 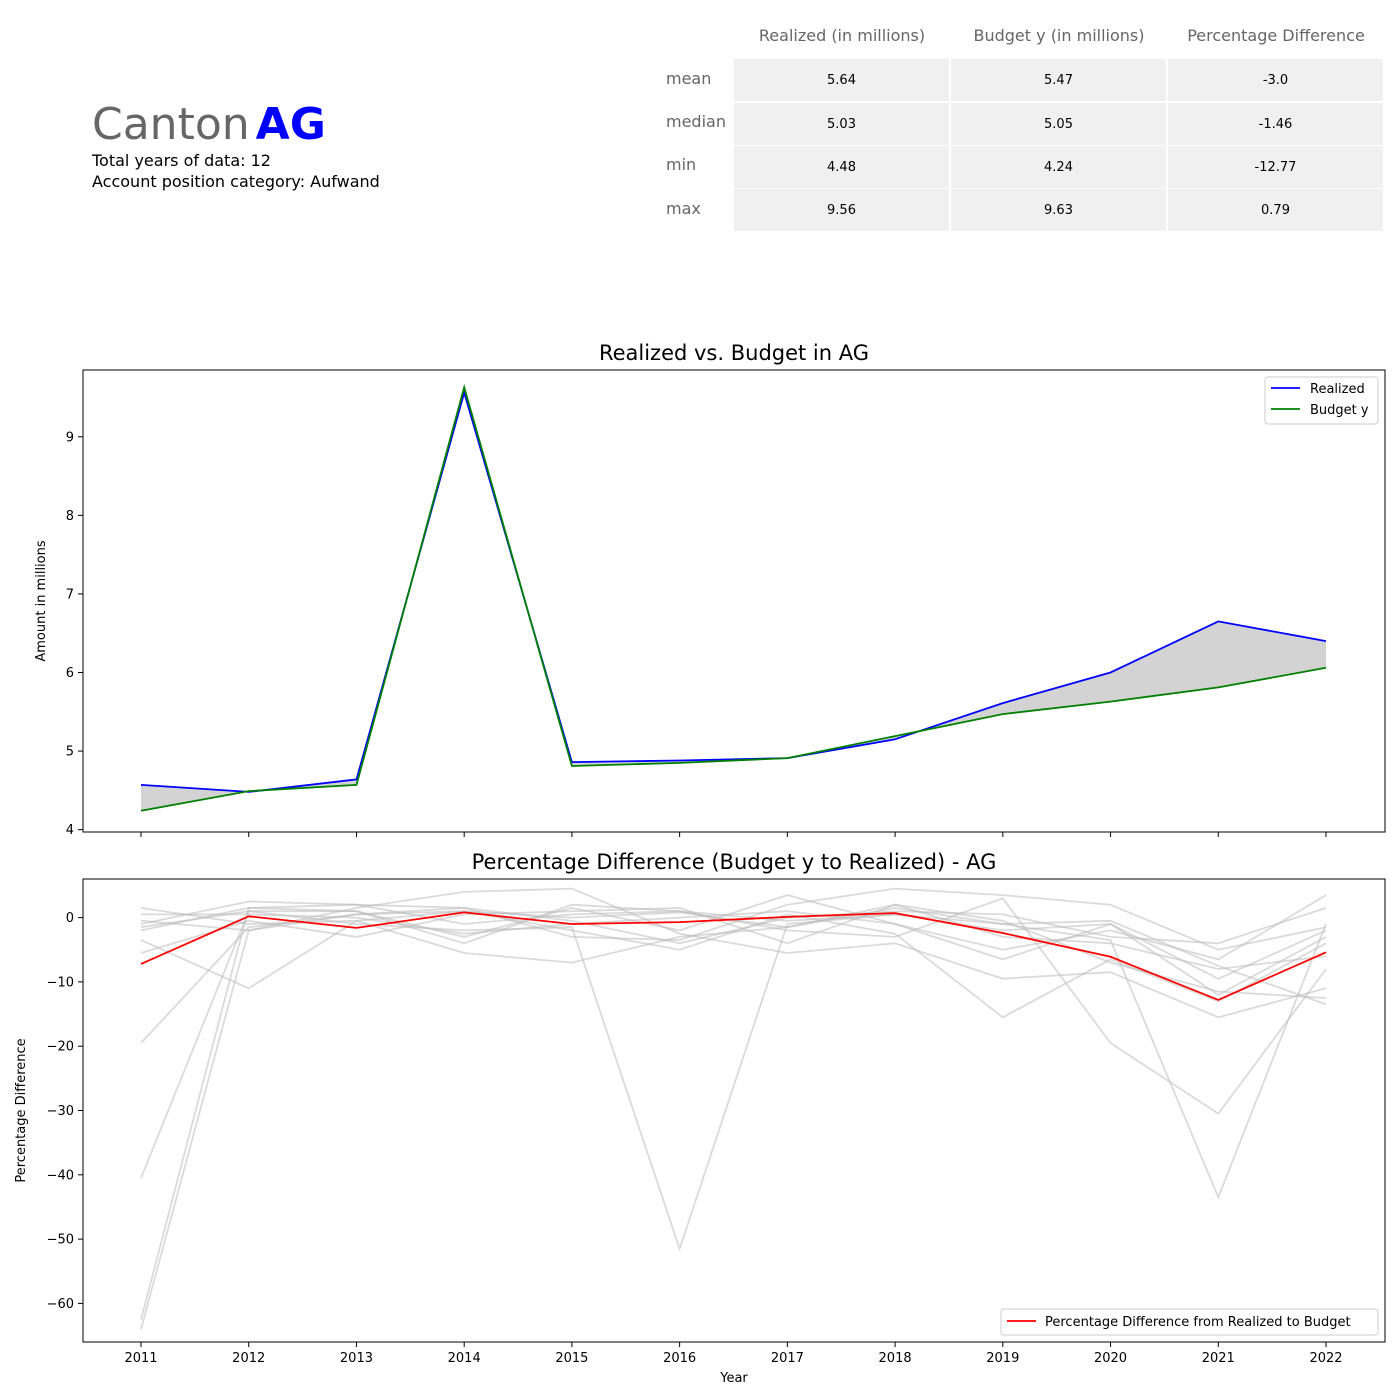 I want to click on table-cell: -1.46, so click(x=1275, y=124).